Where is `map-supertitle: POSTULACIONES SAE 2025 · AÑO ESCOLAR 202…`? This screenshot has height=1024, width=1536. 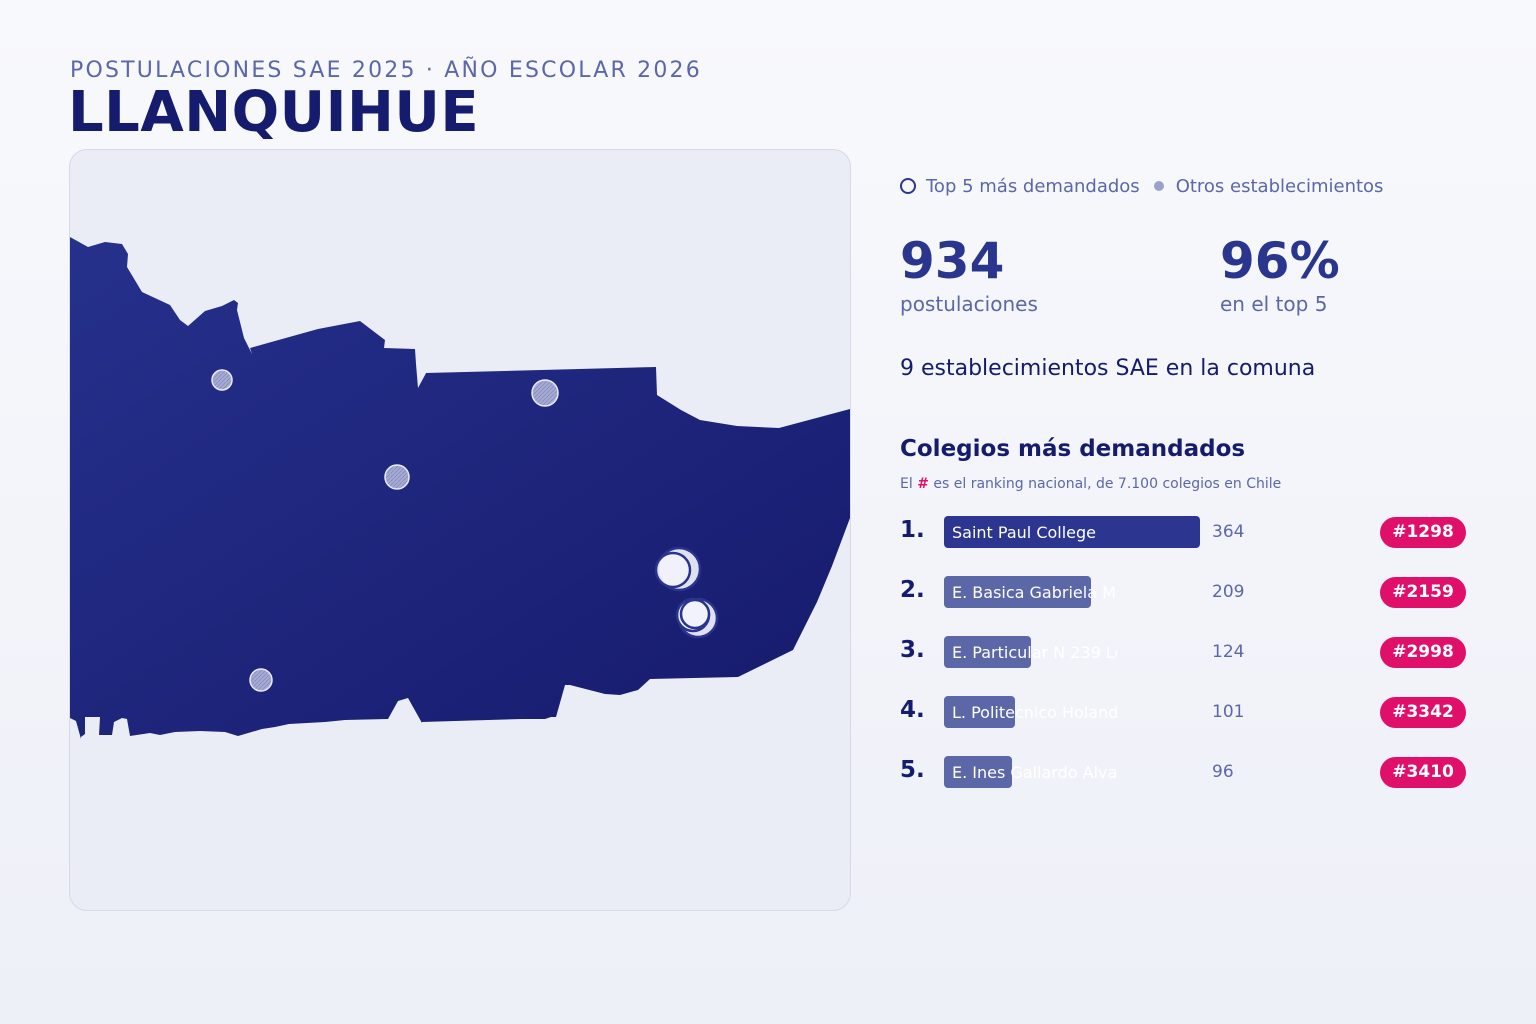 map-supertitle: POSTULACIONES SAE 2025 · AÑO ESCOLAR 202… is located at coordinates (386, 70).